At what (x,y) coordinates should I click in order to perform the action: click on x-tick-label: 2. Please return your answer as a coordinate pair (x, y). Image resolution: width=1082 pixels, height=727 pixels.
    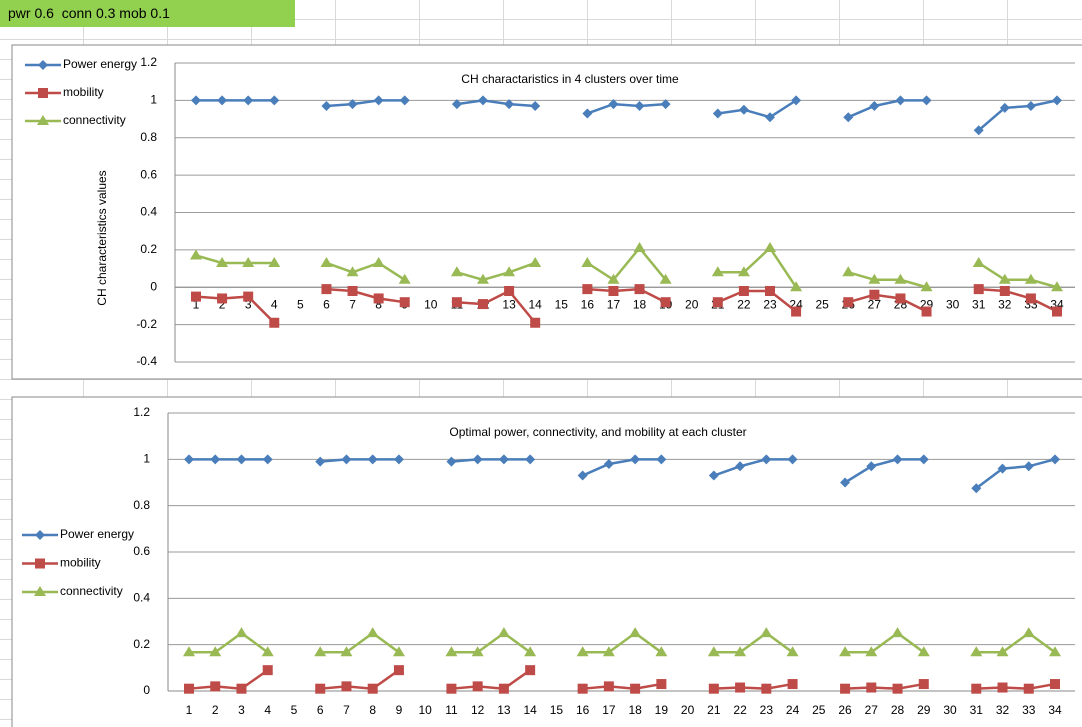
    Looking at the image, I should click on (215, 710).